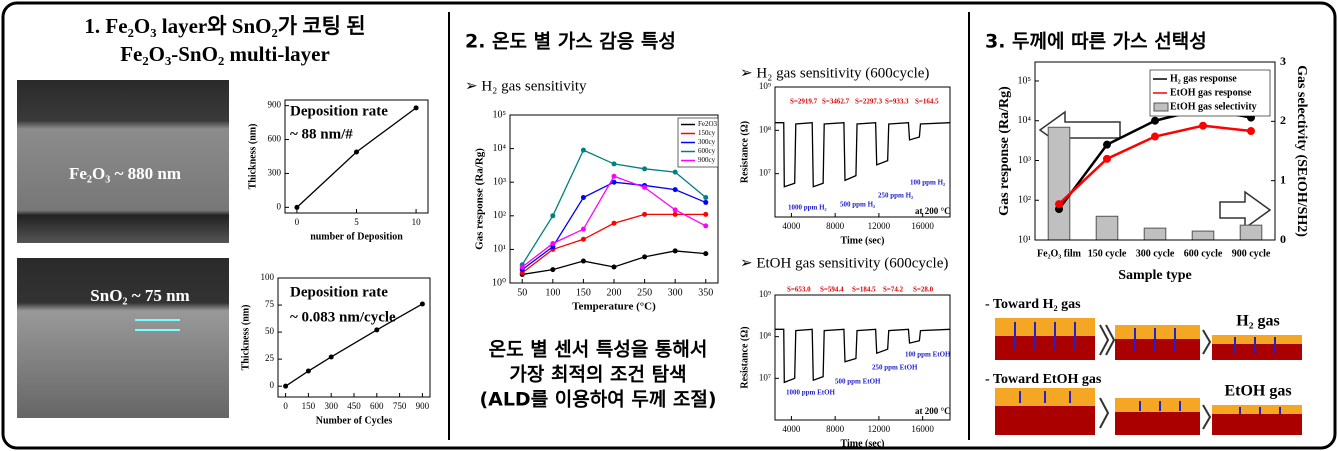 This screenshot has width=1338, height=451. Describe the element at coordinates (857, 205) in the screenshot. I see `annotation: 500 ppm H₂` at that location.